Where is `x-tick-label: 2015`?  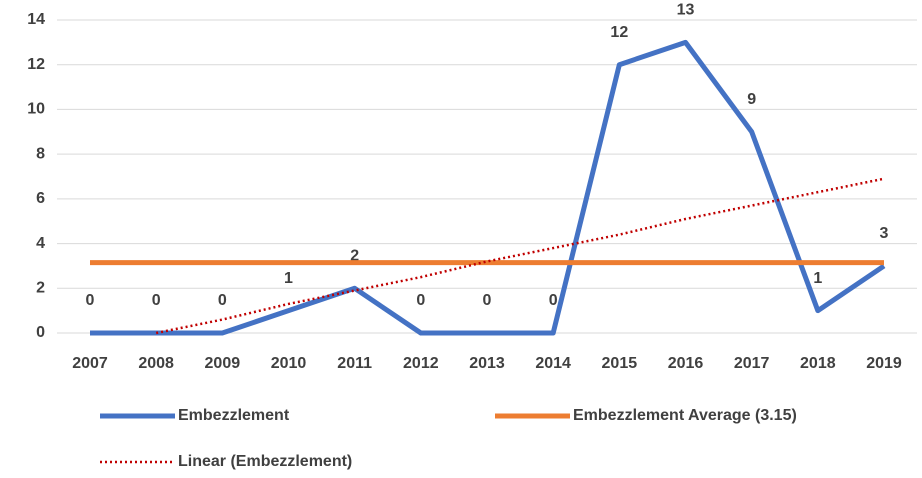 x-tick-label: 2015 is located at coordinates (620, 363).